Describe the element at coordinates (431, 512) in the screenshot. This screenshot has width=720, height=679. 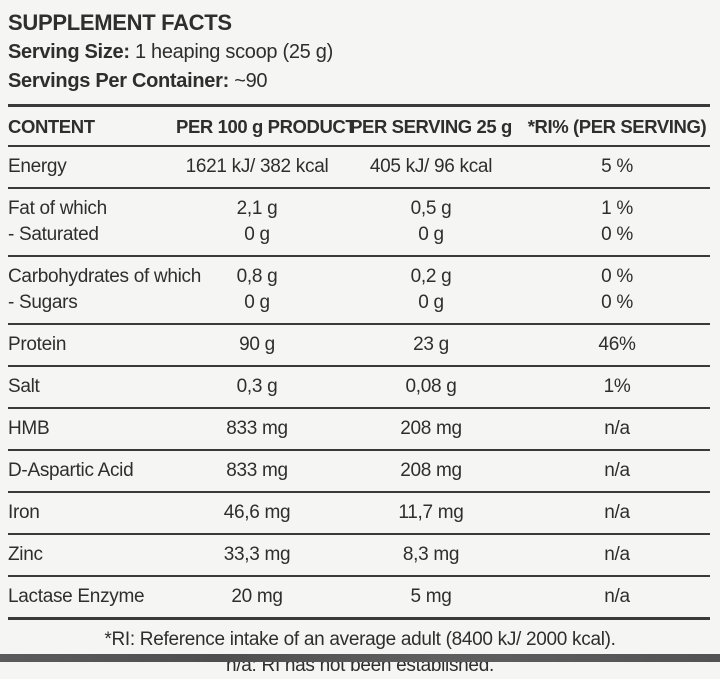
I see `cell-per-serving: 11,7 mg` at that location.